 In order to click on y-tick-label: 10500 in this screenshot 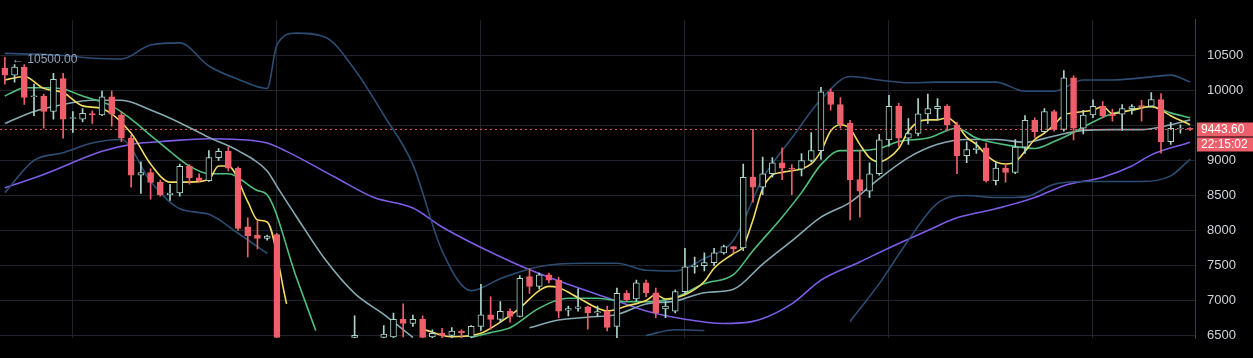, I will do `click(1225, 55)`.